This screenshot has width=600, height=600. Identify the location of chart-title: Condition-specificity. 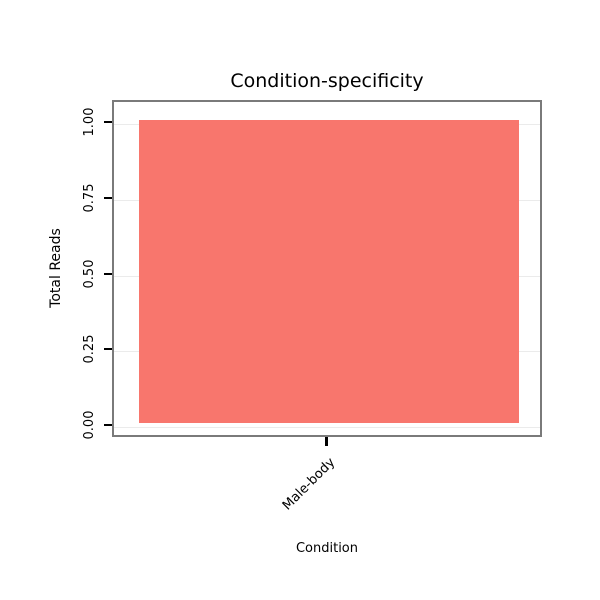
(327, 81).